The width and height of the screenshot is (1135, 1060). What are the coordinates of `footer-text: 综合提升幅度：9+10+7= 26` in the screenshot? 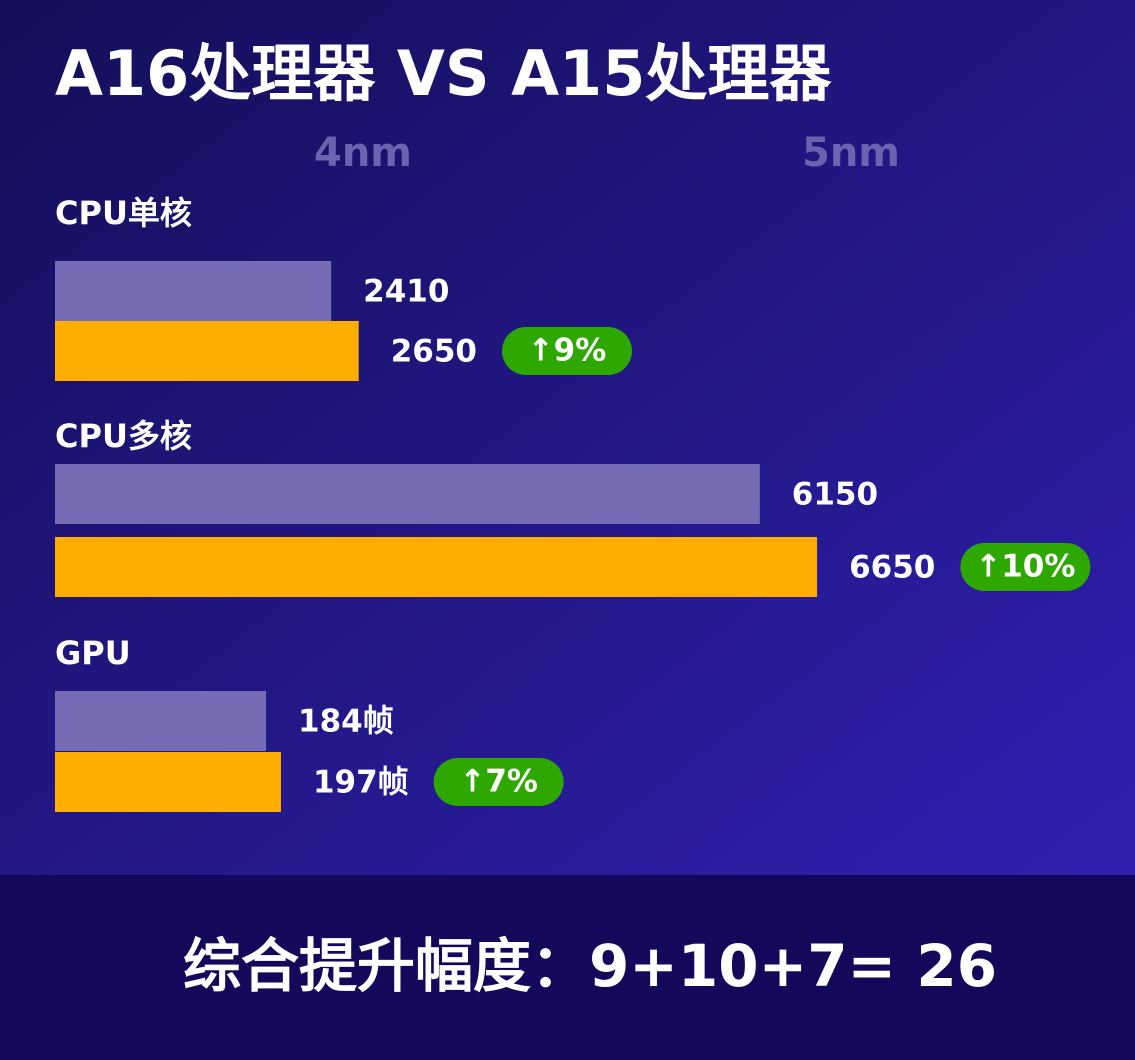 It's located at (590, 966).